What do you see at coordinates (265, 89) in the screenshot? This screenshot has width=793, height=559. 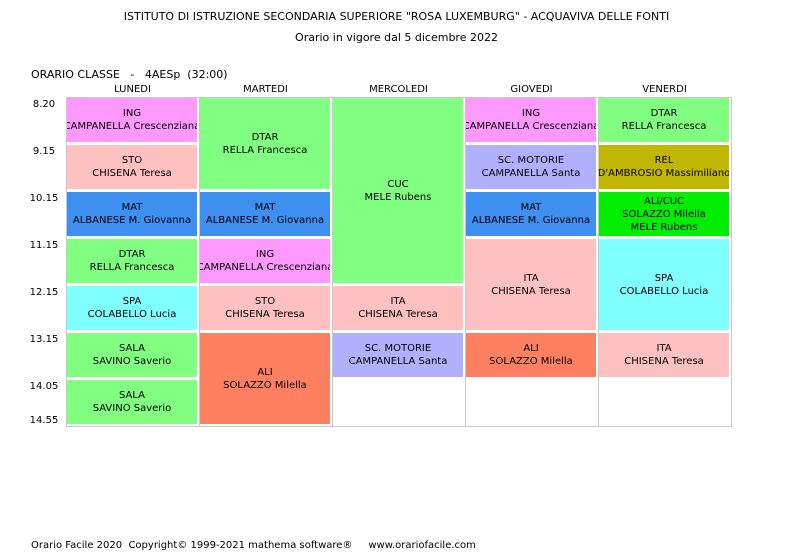 I see `day-header-martedi: MARTEDI` at bounding box center [265, 89].